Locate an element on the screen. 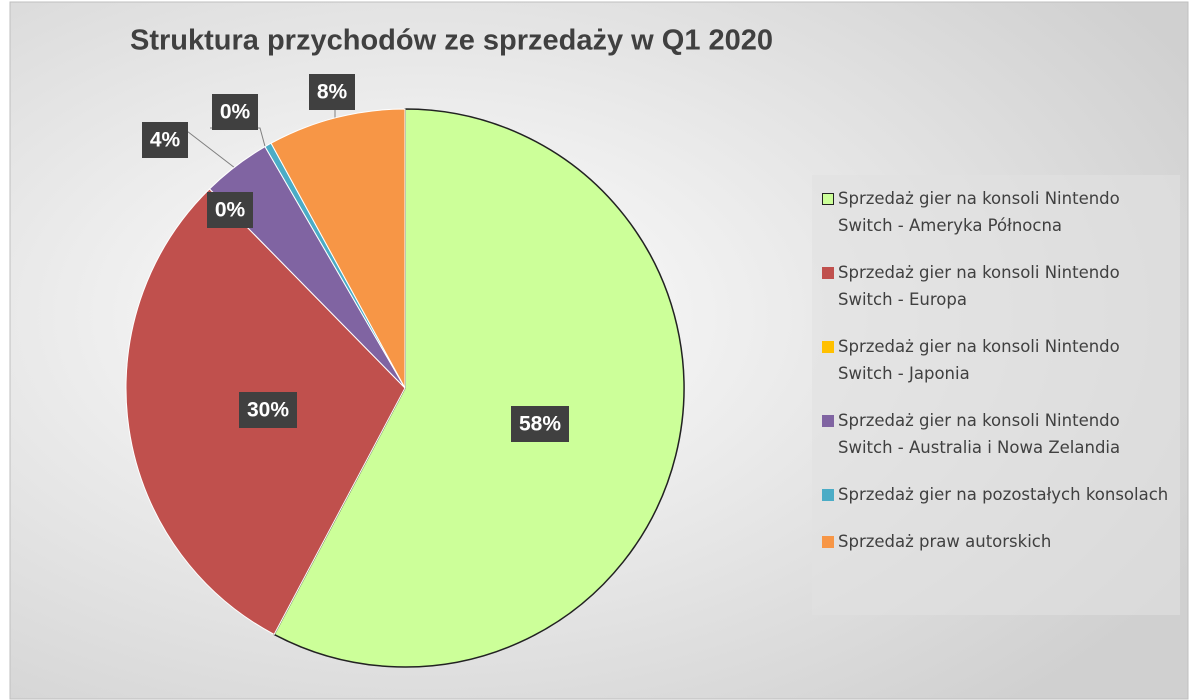  slice is located at coordinates (338, 248).